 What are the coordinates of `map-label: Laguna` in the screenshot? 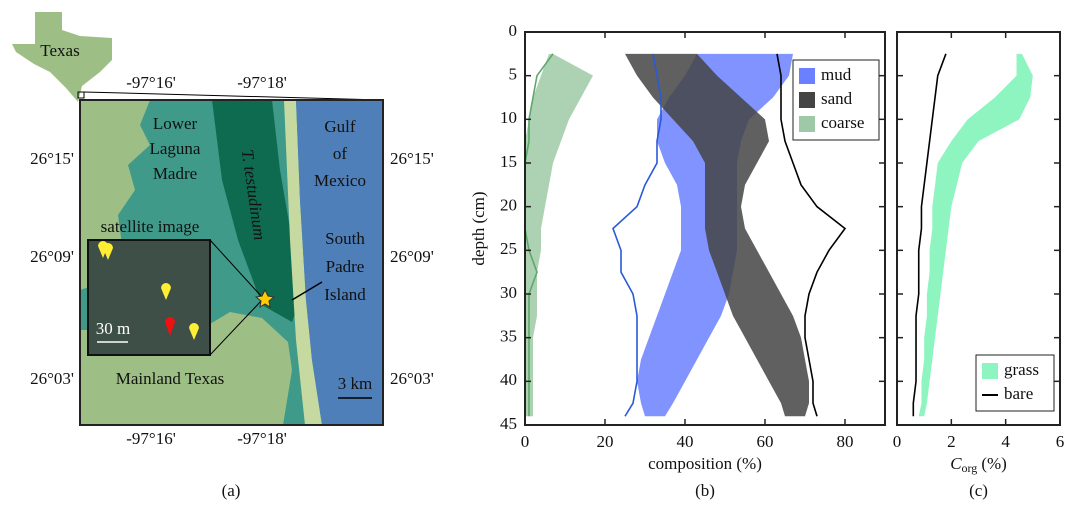 It's located at (175, 148).